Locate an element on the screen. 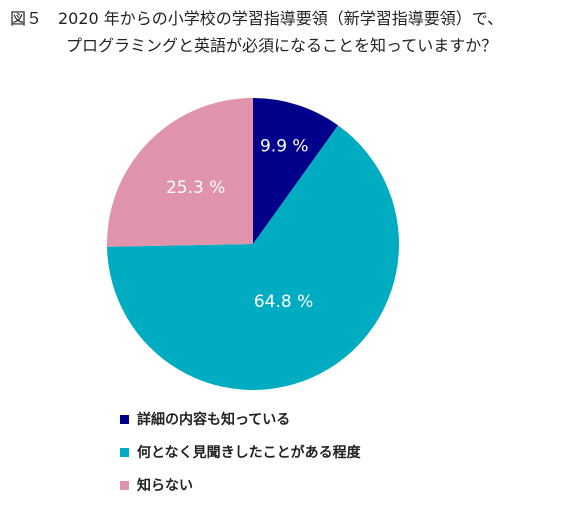  data-label-detailed: 9.9 % is located at coordinates (284, 147).